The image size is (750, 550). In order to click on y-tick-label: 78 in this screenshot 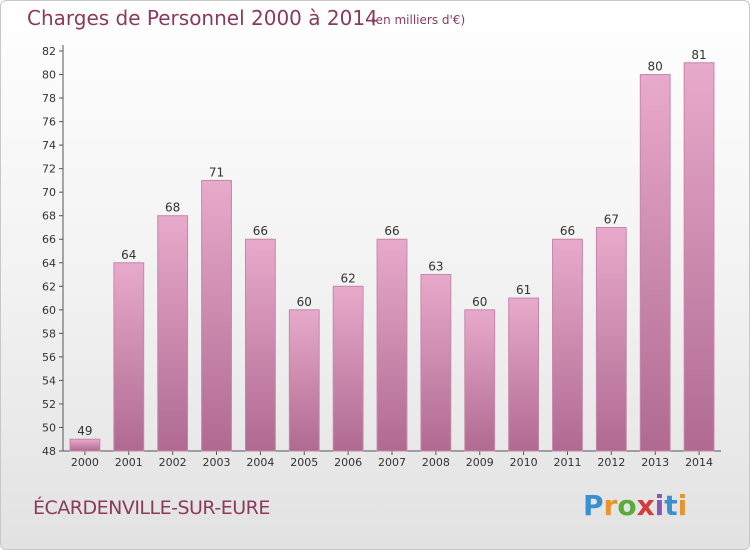, I will do `click(49, 98)`.